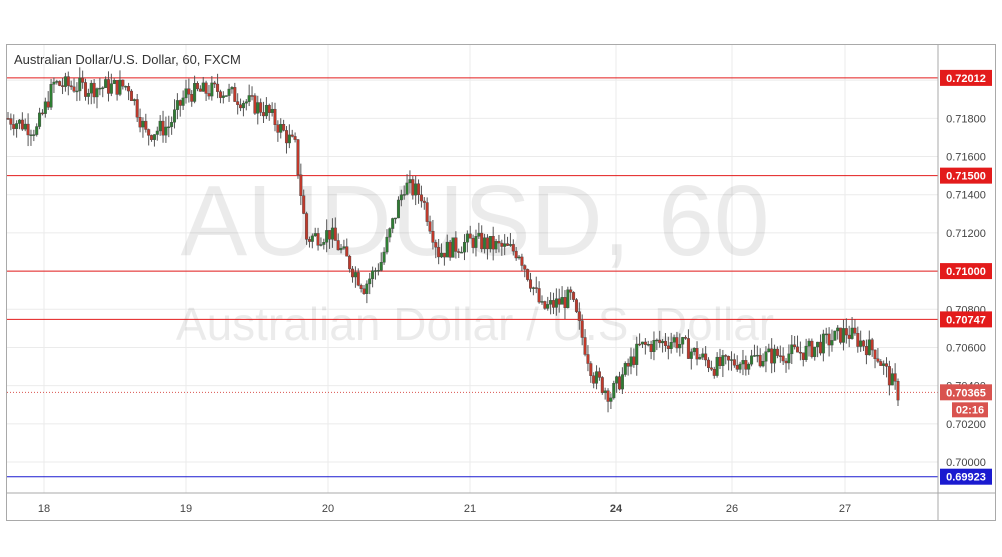  Describe the element at coordinates (966, 463) in the screenshot. I see `y-tick-label: 0.70000` at that location.